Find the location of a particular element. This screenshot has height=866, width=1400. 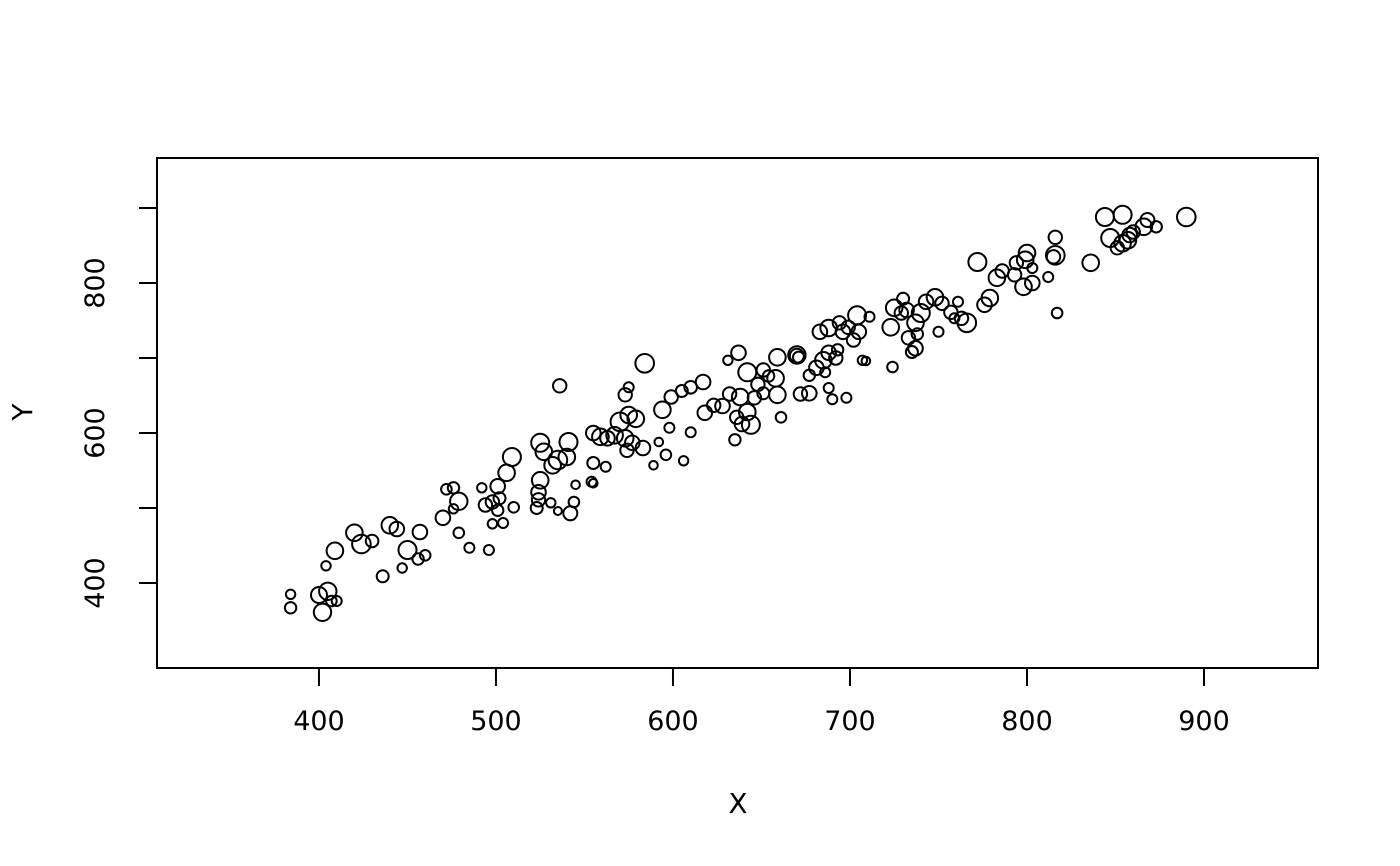

x-tick-label: 500 is located at coordinates (496, 721).